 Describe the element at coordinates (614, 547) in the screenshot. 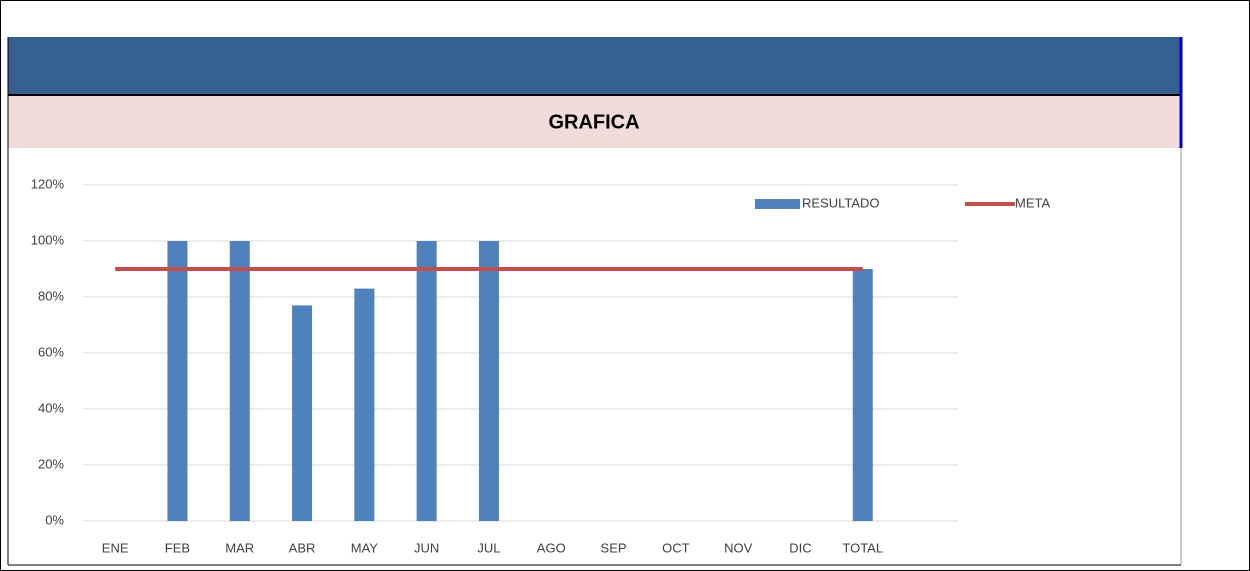

I see `x-tick-label: SEP` at that location.